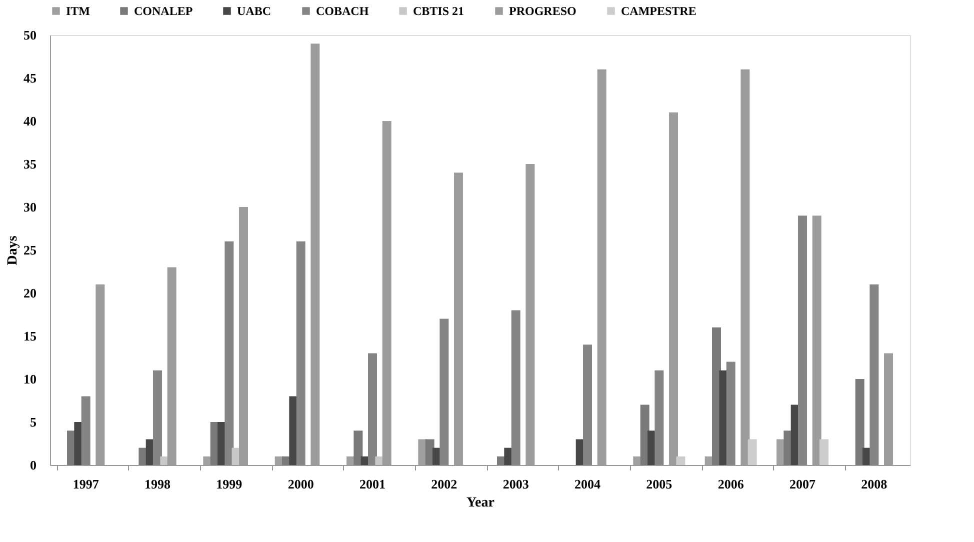 Image resolution: width=974 pixels, height=542 pixels. I want to click on x-tick-label: 2001, so click(373, 484).